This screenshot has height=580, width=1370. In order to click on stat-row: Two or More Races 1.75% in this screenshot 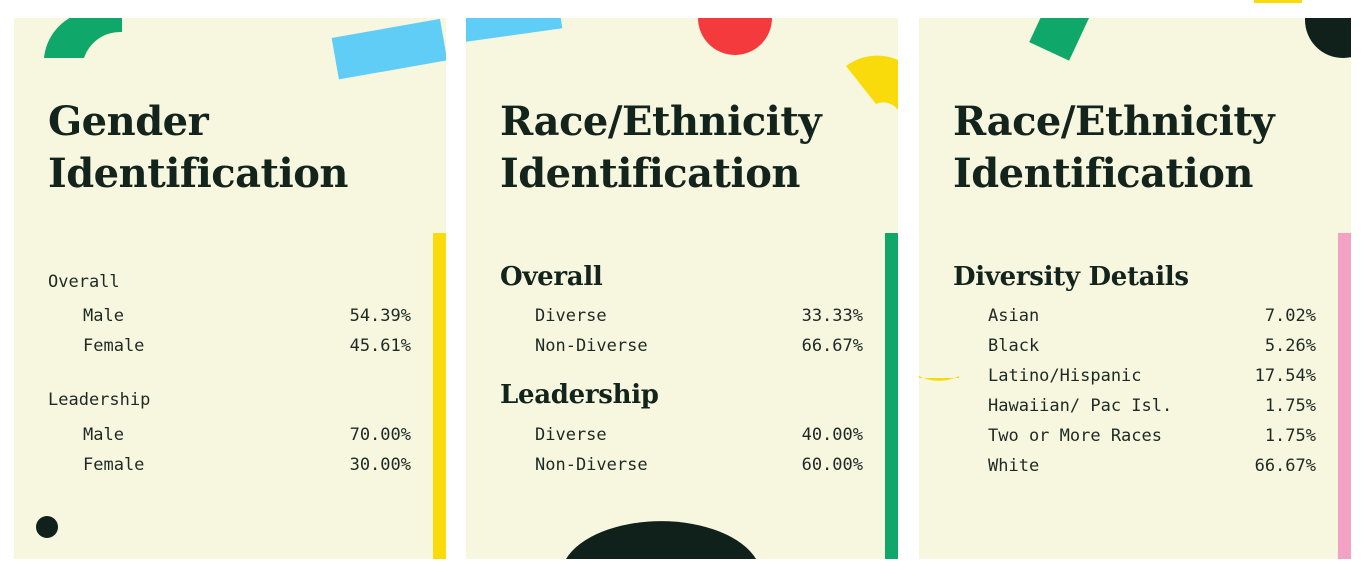, I will do `click(1152, 437)`.